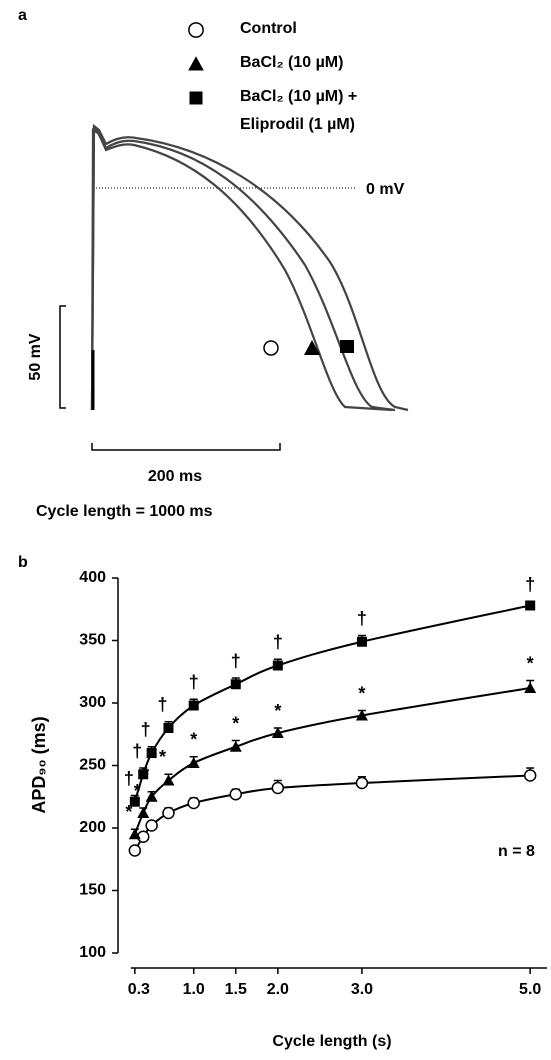 The image size is (551, 1060). I want to click on x-tick-label: 1.5, so click(236, 989).